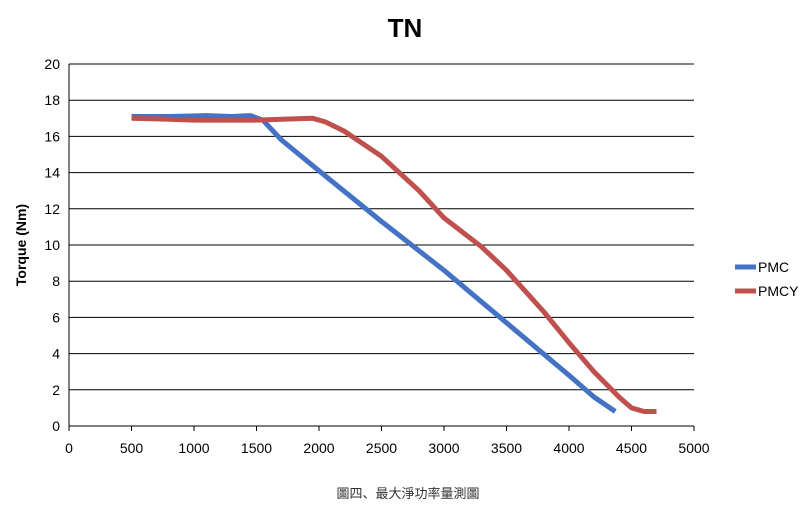  I want to click on figure-caption: 圖四、最大淨功率量測圖, so click(407, 494).